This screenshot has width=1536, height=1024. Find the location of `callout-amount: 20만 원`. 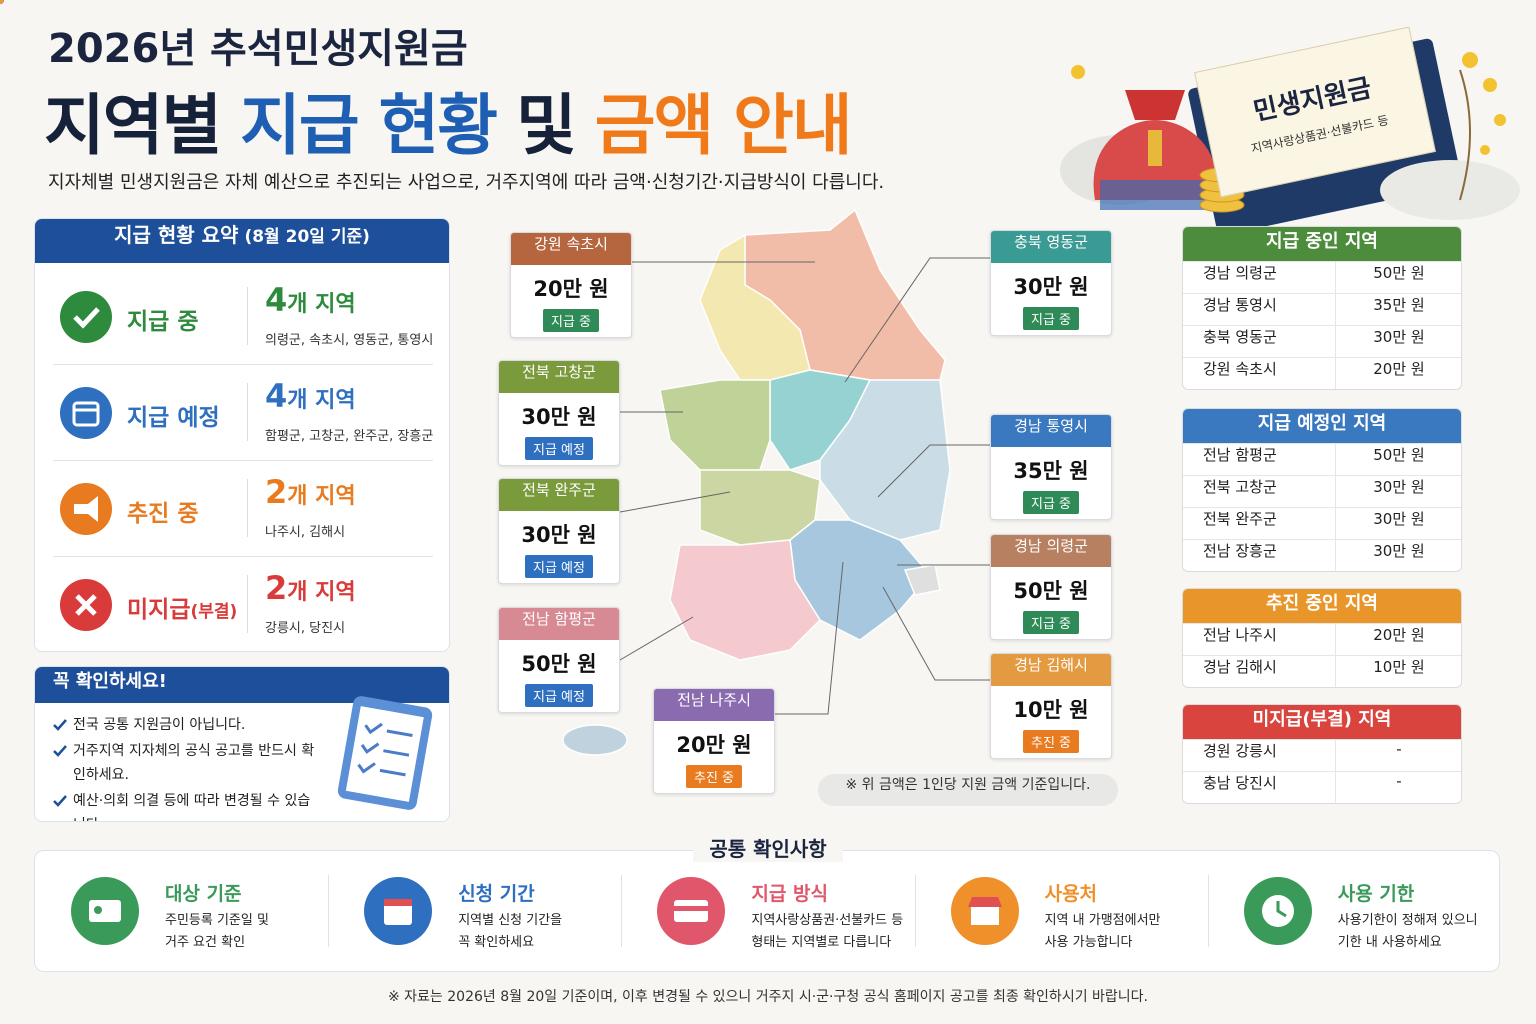

callout-amount: 20만 원 is located at coordinates (571, 289).